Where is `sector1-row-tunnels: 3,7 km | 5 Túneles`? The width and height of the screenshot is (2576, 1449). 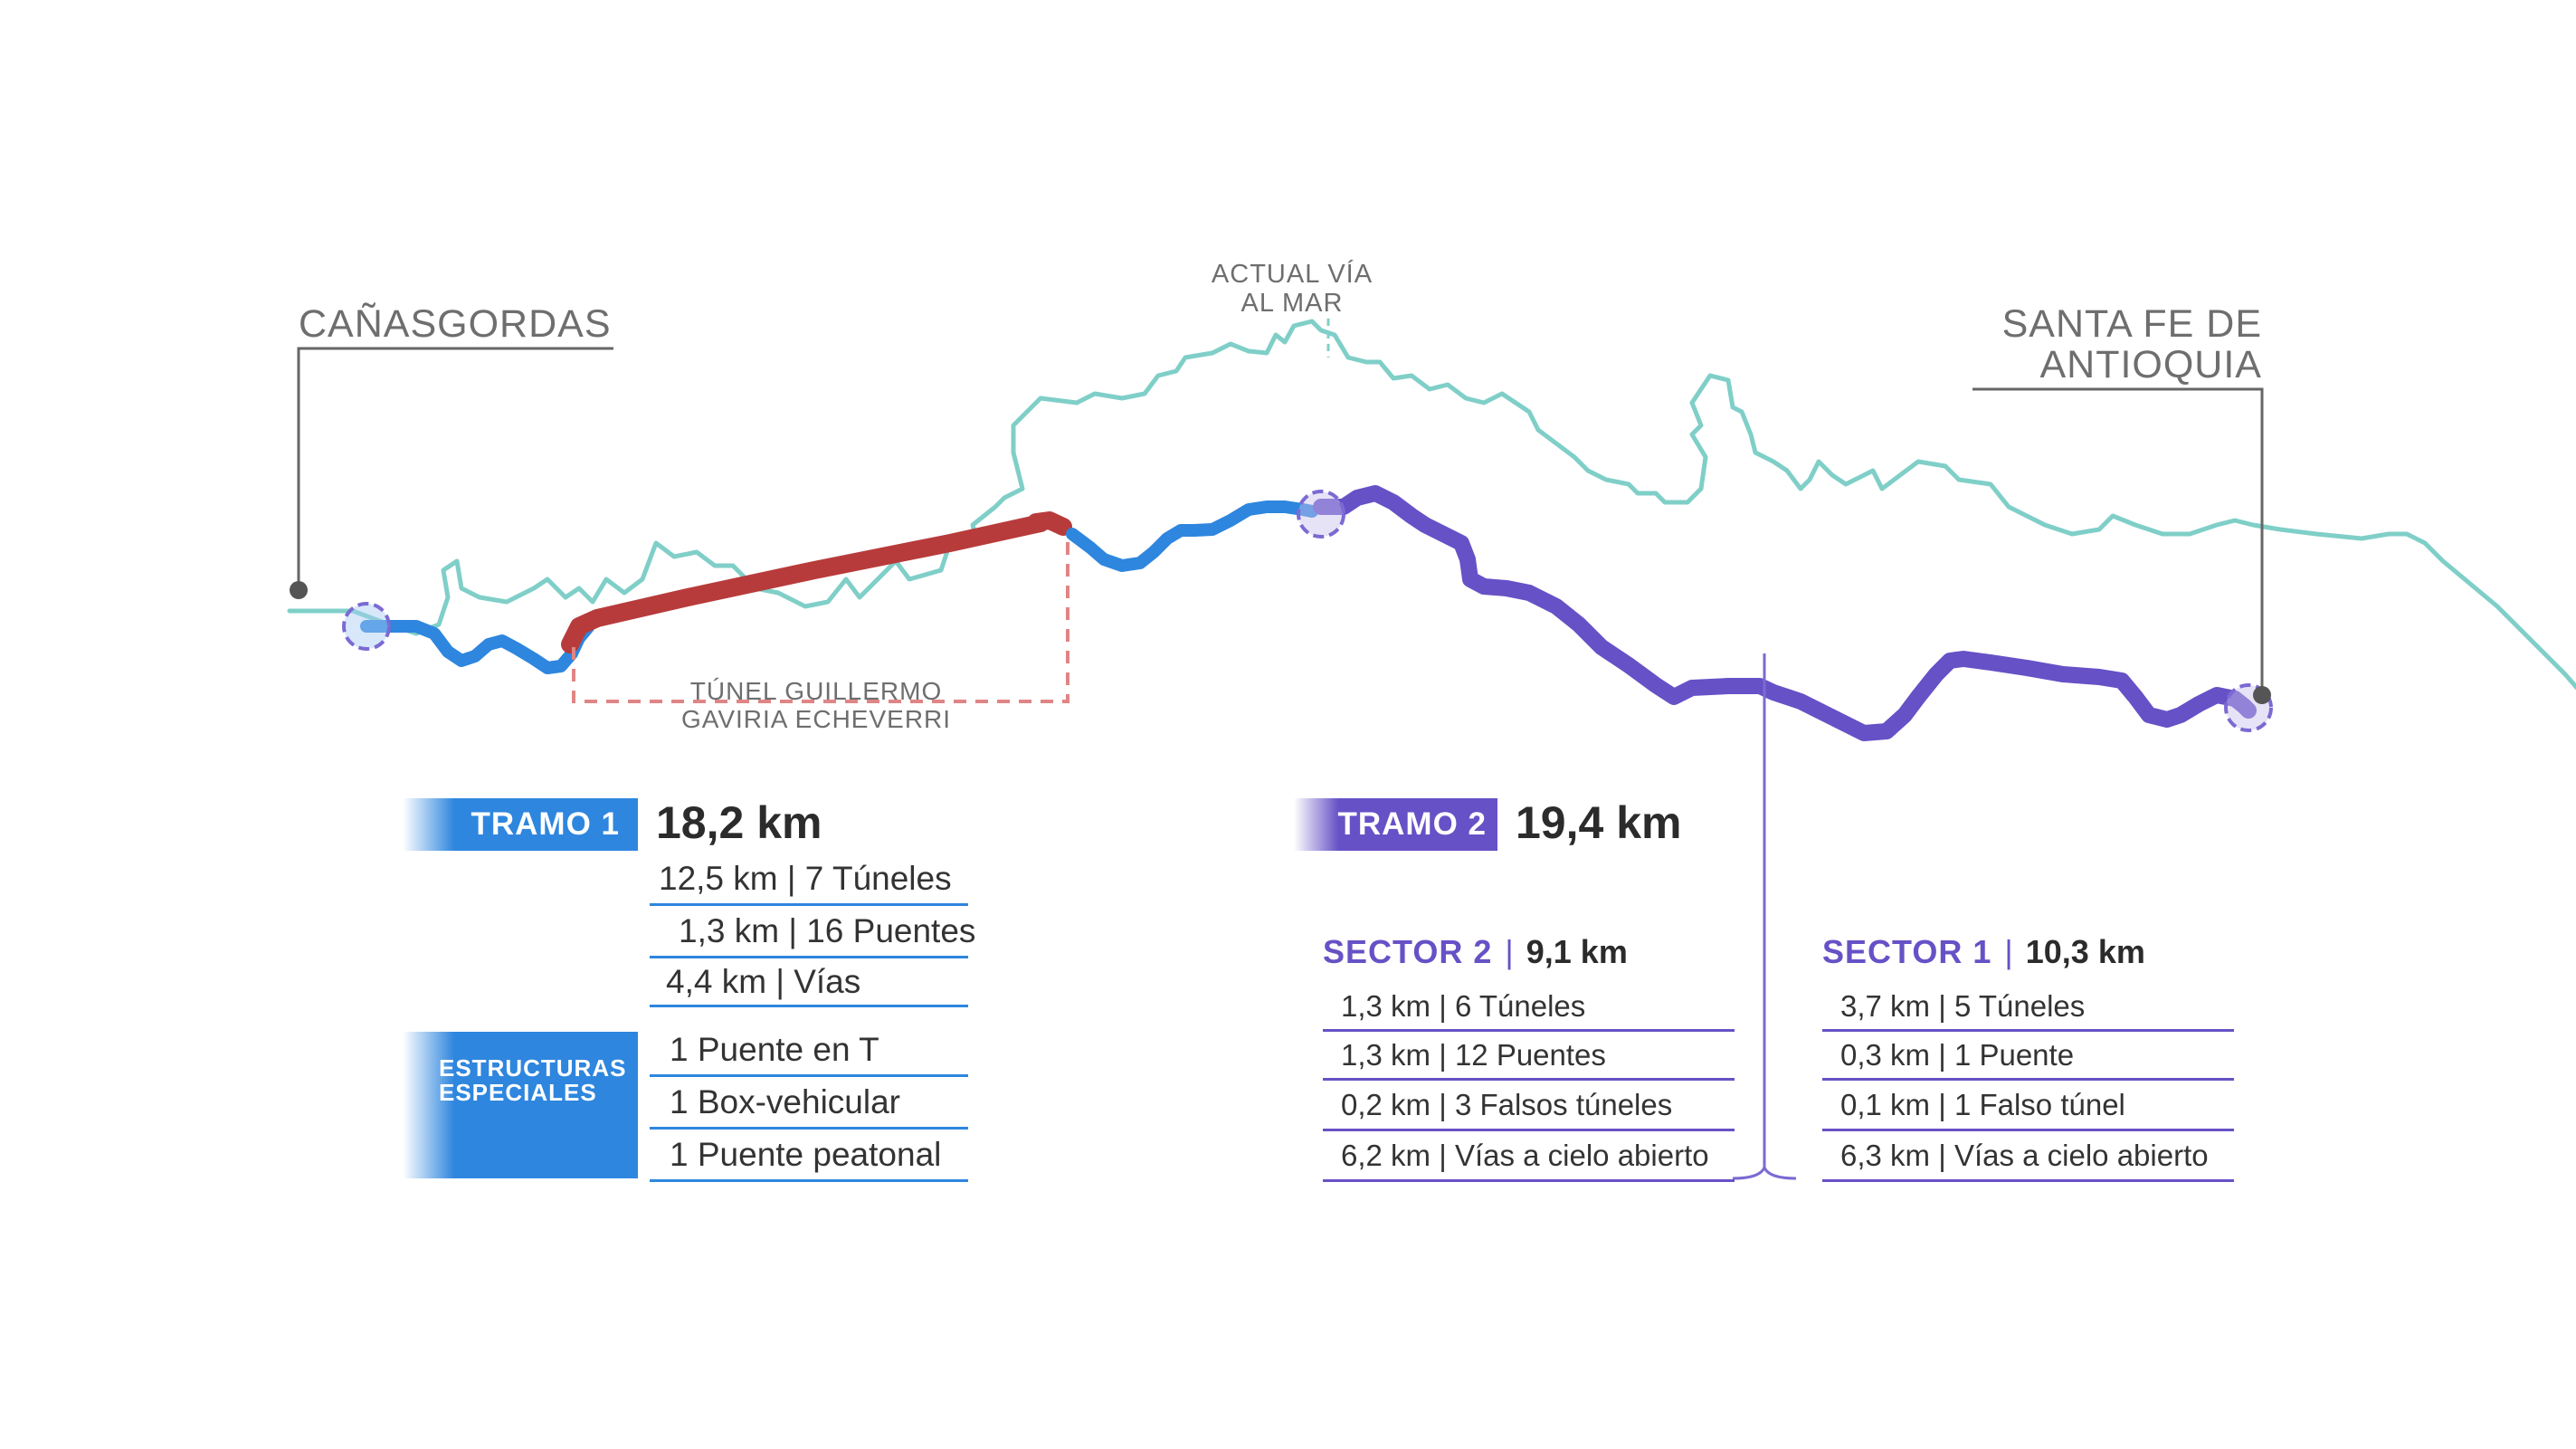
sector1-row-tunnels: 3,7 km | 5 Túneles is located at coordinates (2028, 1008).